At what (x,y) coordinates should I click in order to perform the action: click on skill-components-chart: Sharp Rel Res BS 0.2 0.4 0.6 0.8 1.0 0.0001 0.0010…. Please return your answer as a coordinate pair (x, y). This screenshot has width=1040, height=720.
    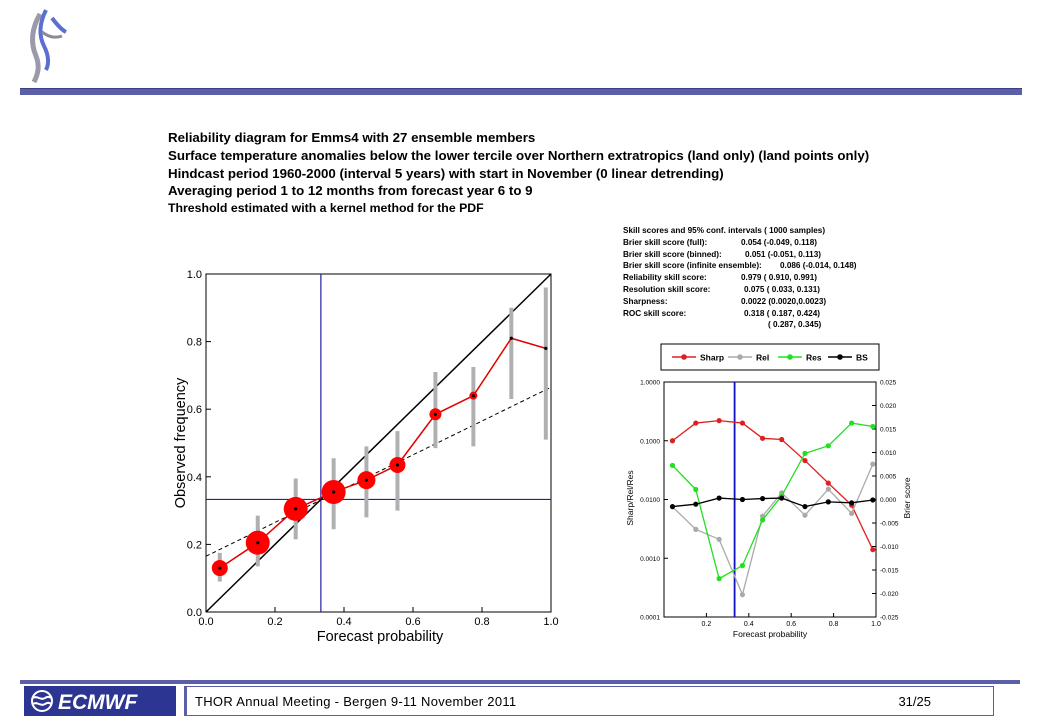
    Looking at the image, I should click on (768, 491).